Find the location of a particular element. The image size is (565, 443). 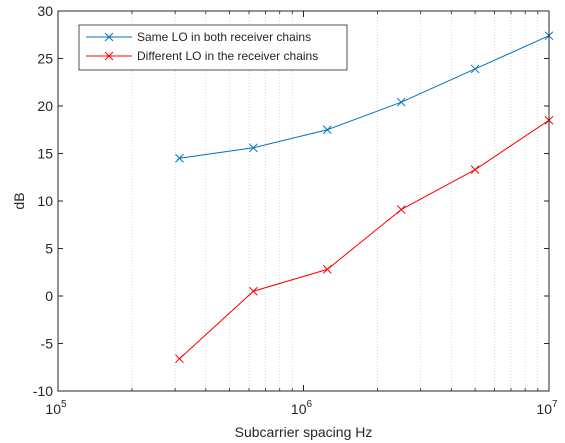

y-tick-labels: -10 -5 0 5 10 15 20 25 30 is located at coordinates (43, 201).